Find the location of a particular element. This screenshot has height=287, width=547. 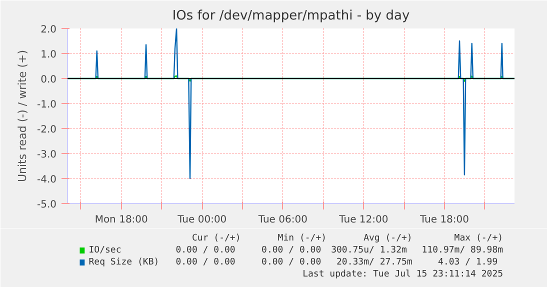

text: 110.97m/ 89.98m is located at coordinates (463, 251).